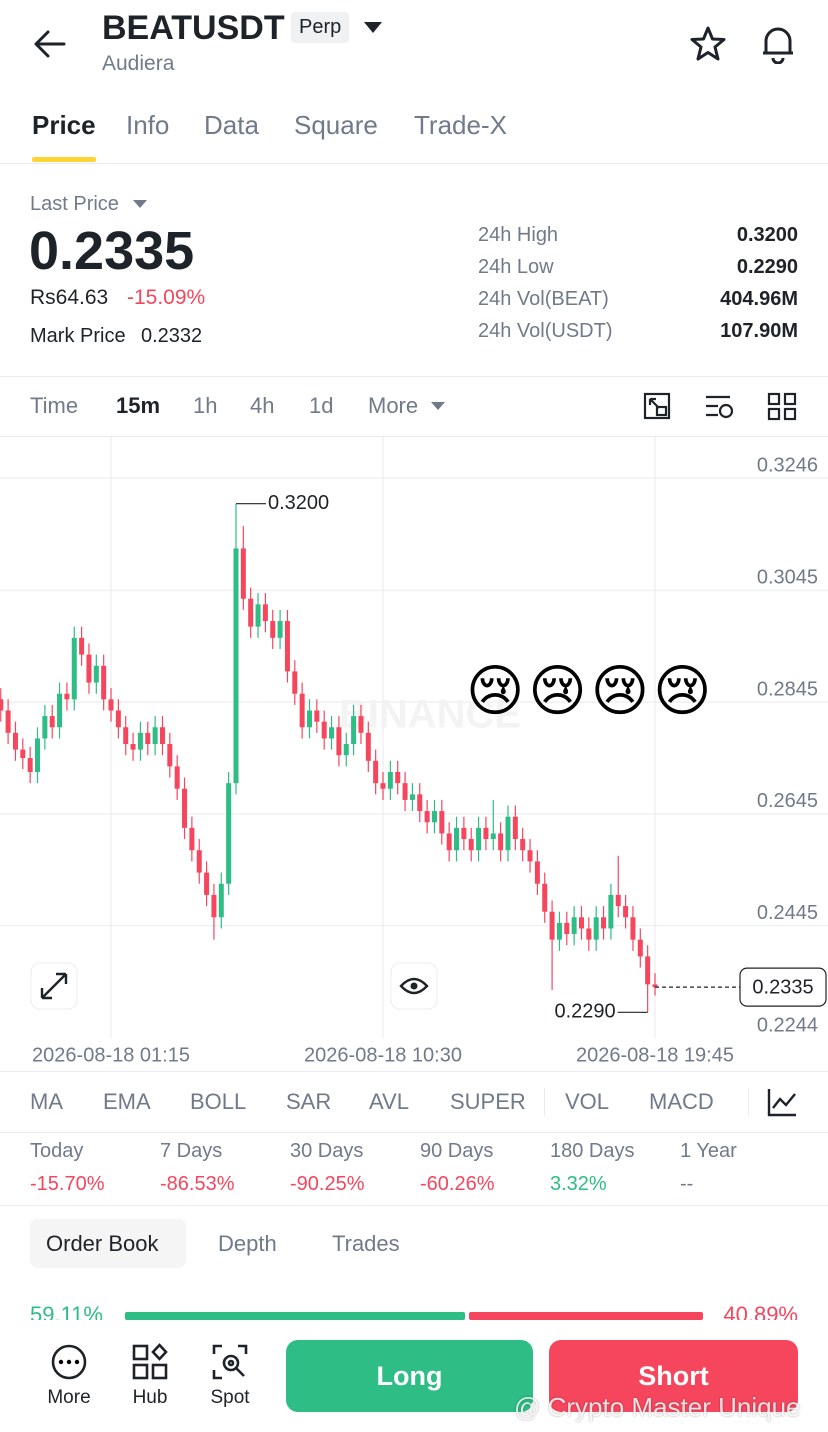  What do you see at coordinates (673, 1376) in the screenshot?
I see `short-button: Short` at bounding box center [673, 1376].